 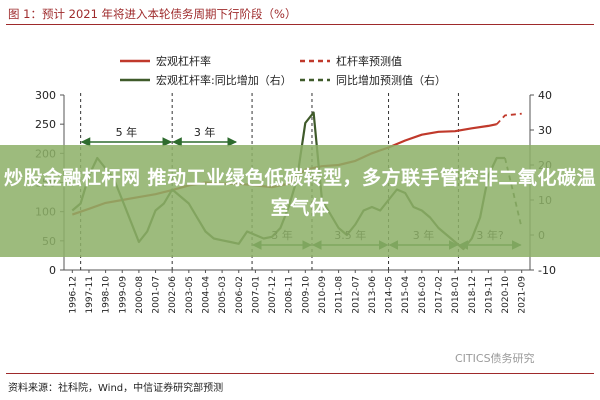 What do you see at coordinates (240, 295) in the screenshot?
I see `x-tick-label: 2006-02` at bounding box center [240, 295].